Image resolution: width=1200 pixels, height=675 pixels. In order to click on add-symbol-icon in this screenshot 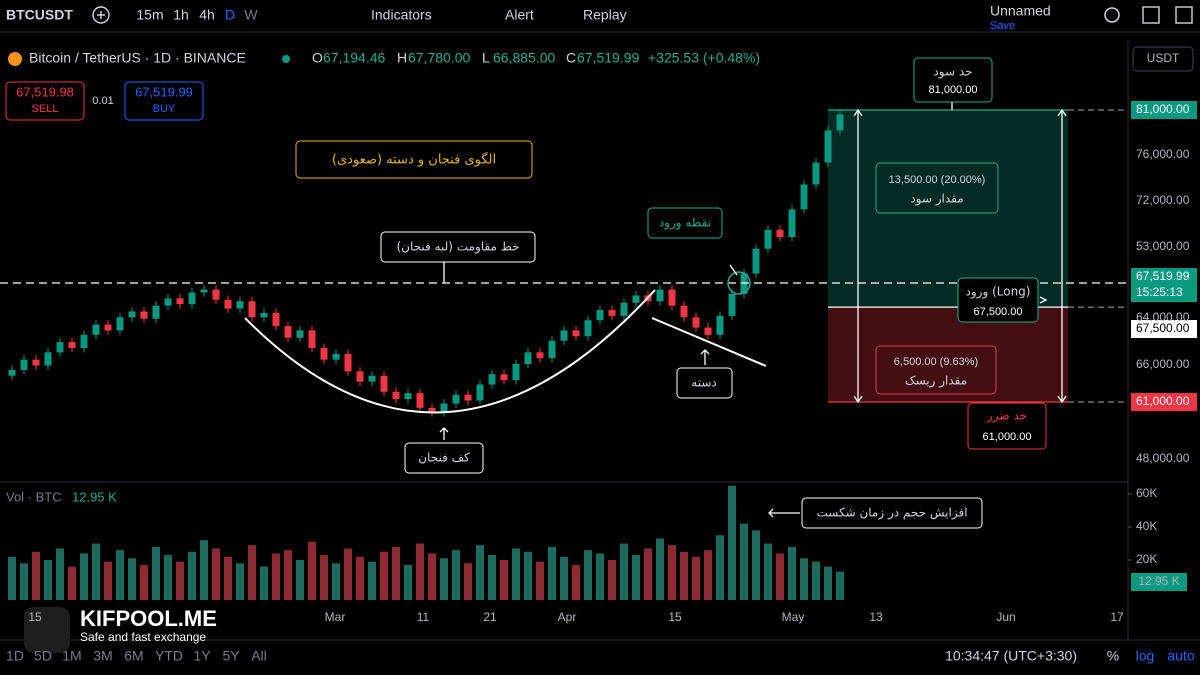, I will do `click(101, 15)`.